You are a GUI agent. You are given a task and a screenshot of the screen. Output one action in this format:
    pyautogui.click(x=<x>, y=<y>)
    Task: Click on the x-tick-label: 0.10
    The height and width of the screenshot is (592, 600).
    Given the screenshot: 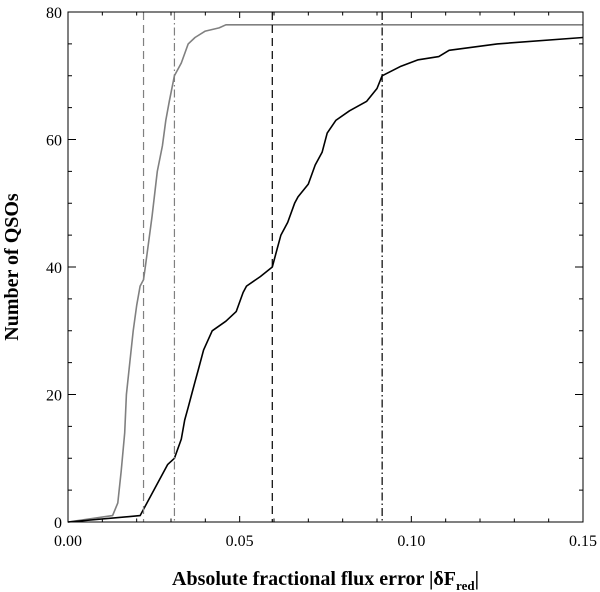 What is the action you would take?
    pyautogui.click(x=411, y=541)
    